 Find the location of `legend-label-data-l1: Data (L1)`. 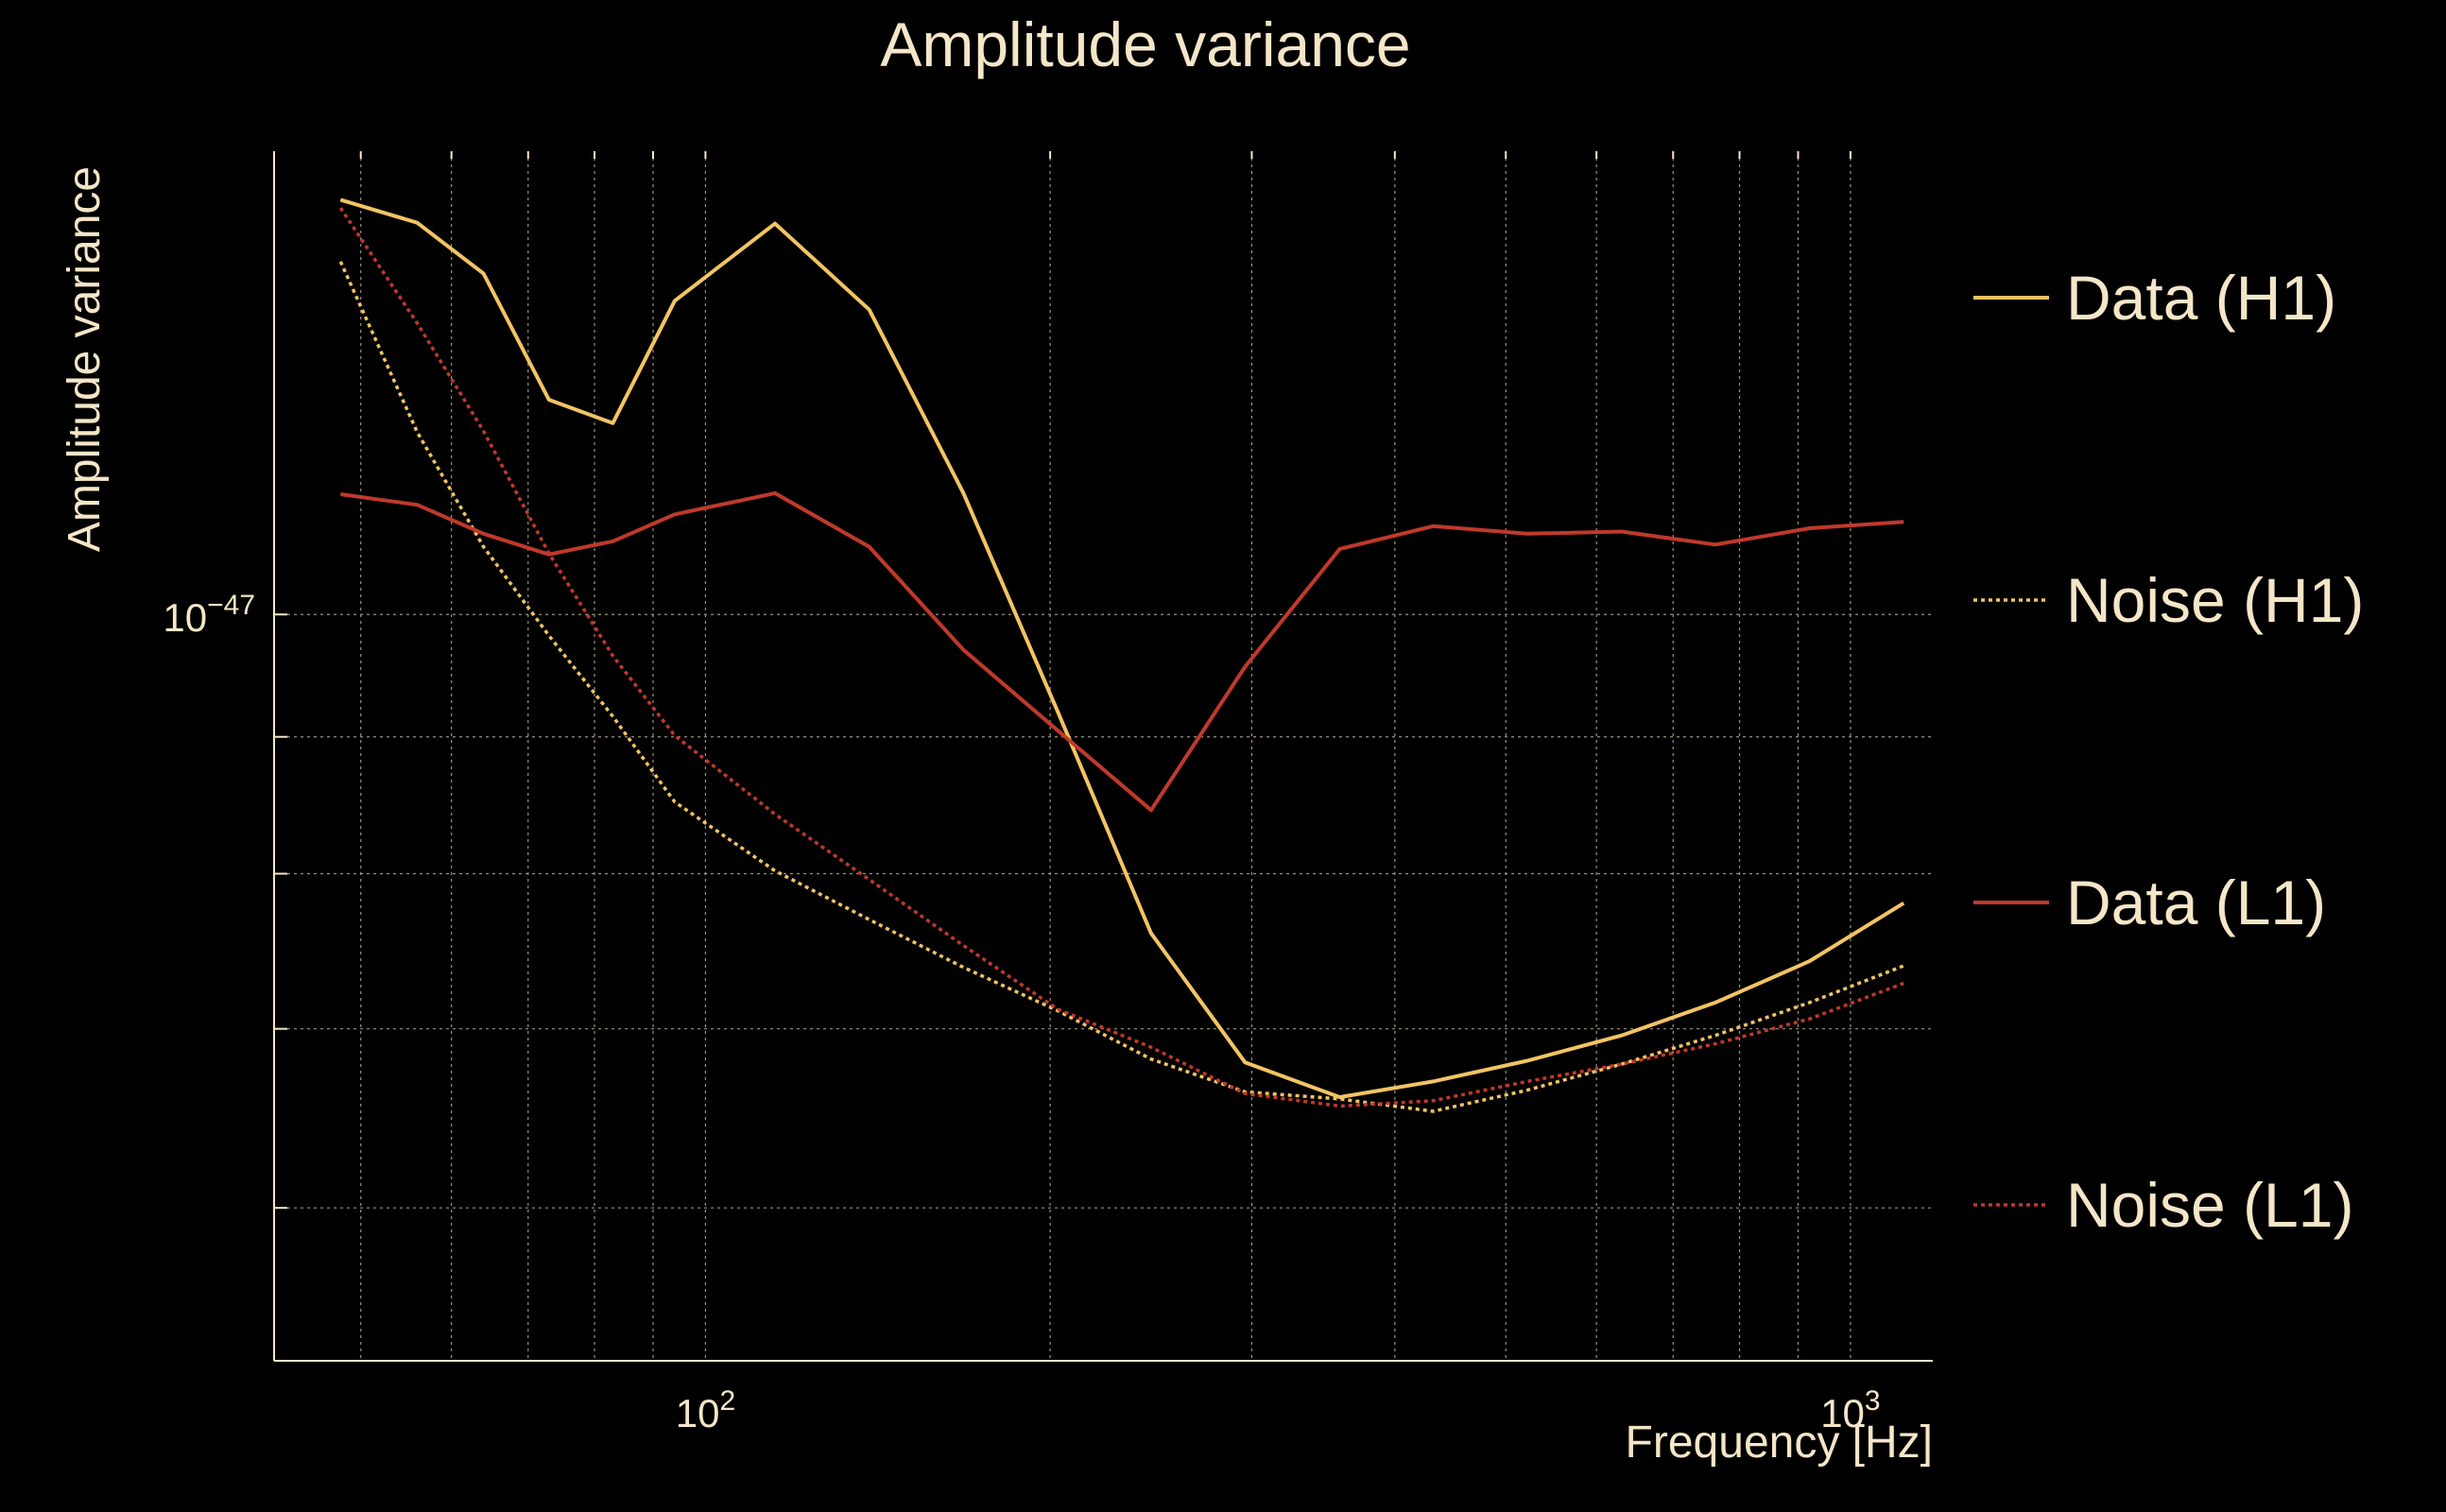

legend-label-data-l1: Data (L1) is located at coordinates (2196, 902).